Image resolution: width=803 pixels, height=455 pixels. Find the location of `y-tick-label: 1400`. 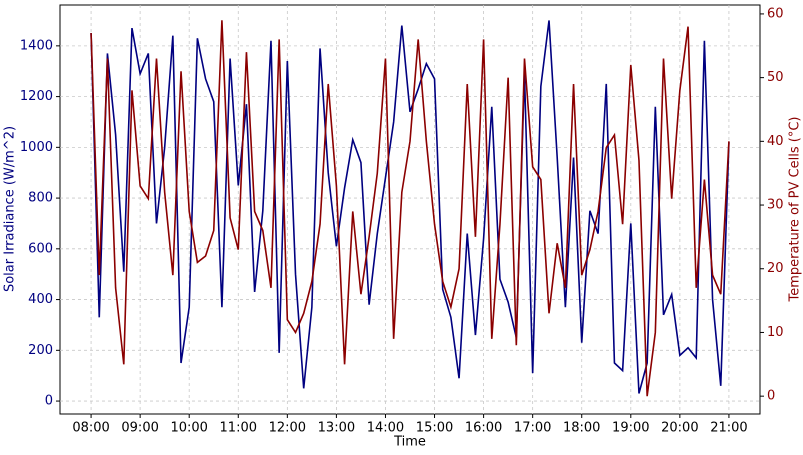

y-tick-label: 1400 is located at coordinates (36, 45).